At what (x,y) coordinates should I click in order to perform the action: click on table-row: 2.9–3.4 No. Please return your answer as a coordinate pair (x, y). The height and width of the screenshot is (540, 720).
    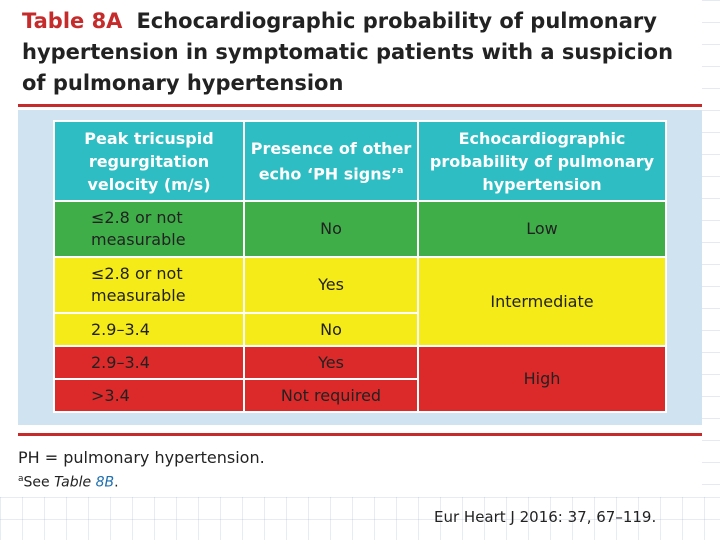
    Looking at the image, I should click on (359, 329).